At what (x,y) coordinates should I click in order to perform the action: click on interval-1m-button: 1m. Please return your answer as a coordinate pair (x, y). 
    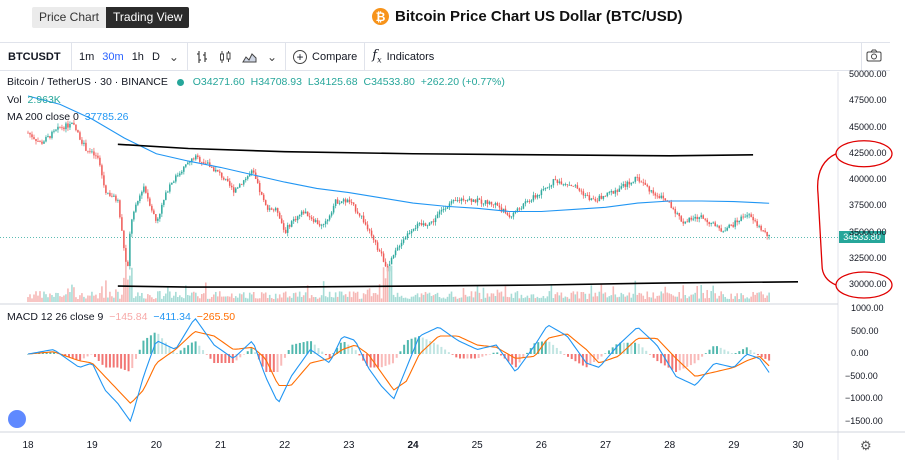
    Looking at the image, I should click on (87, 56).